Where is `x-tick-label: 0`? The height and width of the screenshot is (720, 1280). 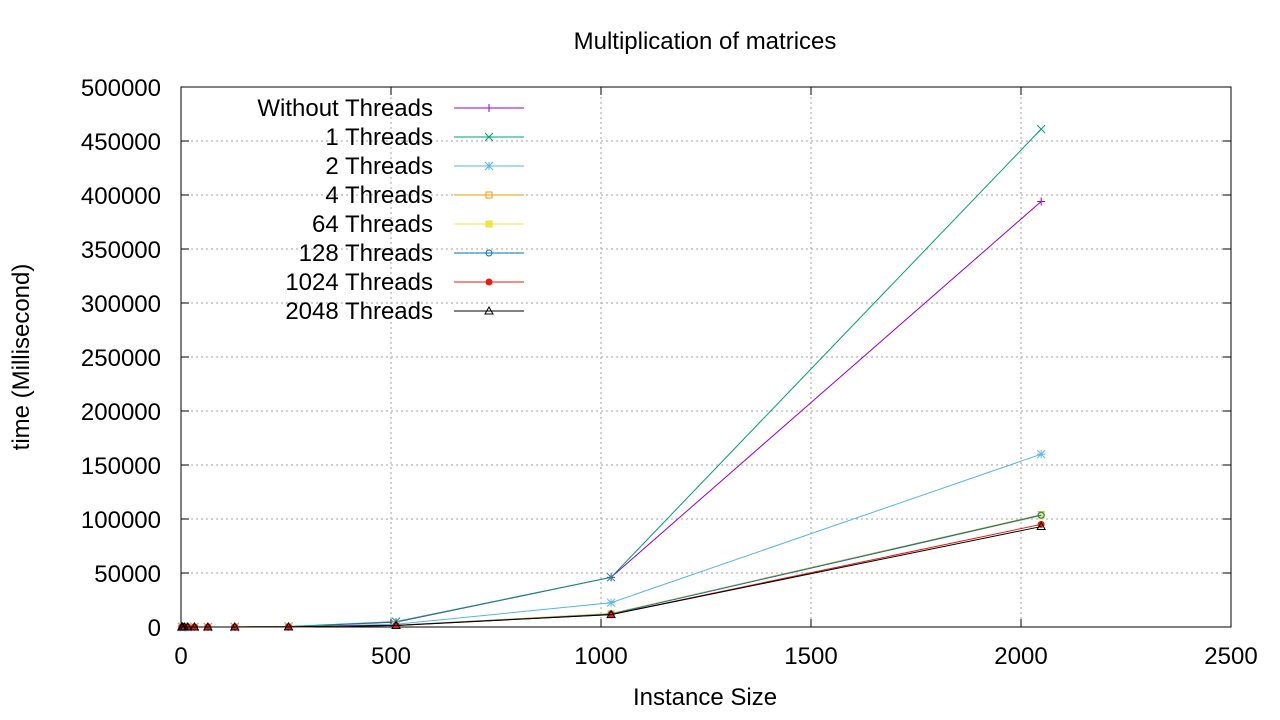
x-tick-label: 0 is located at coordinates (180, 656).